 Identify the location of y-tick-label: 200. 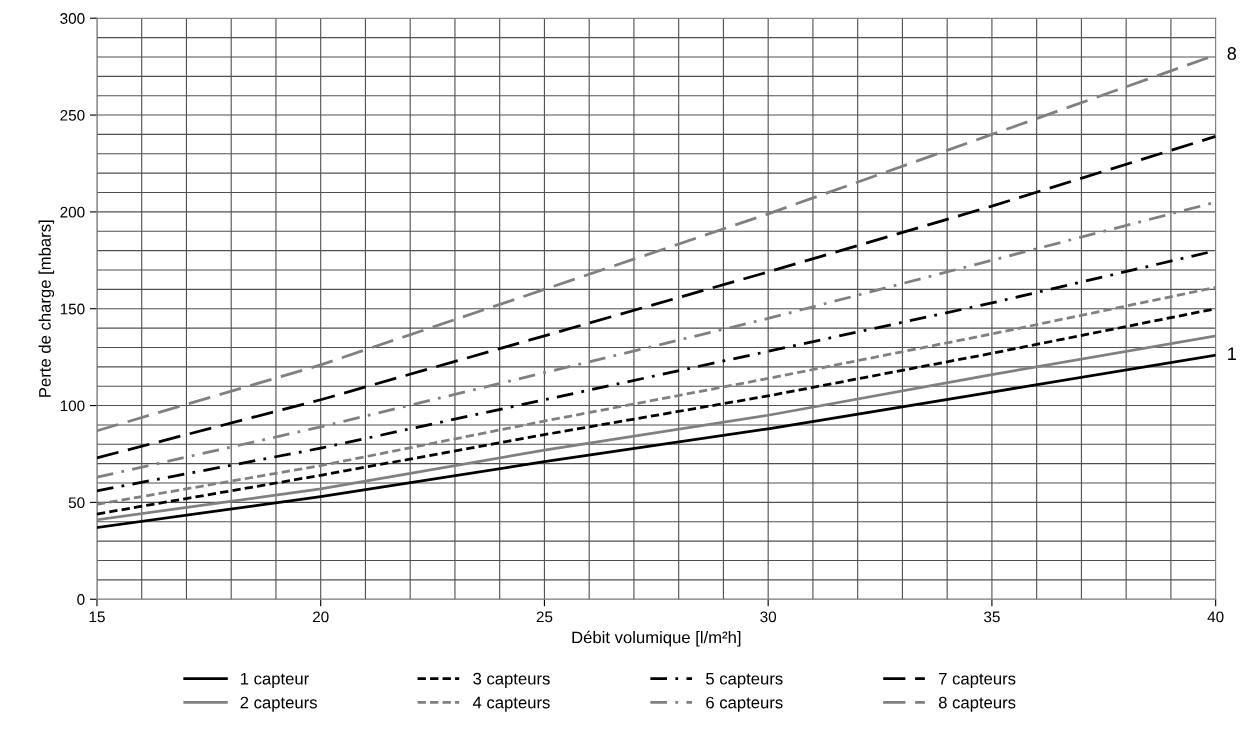
(72, 212).